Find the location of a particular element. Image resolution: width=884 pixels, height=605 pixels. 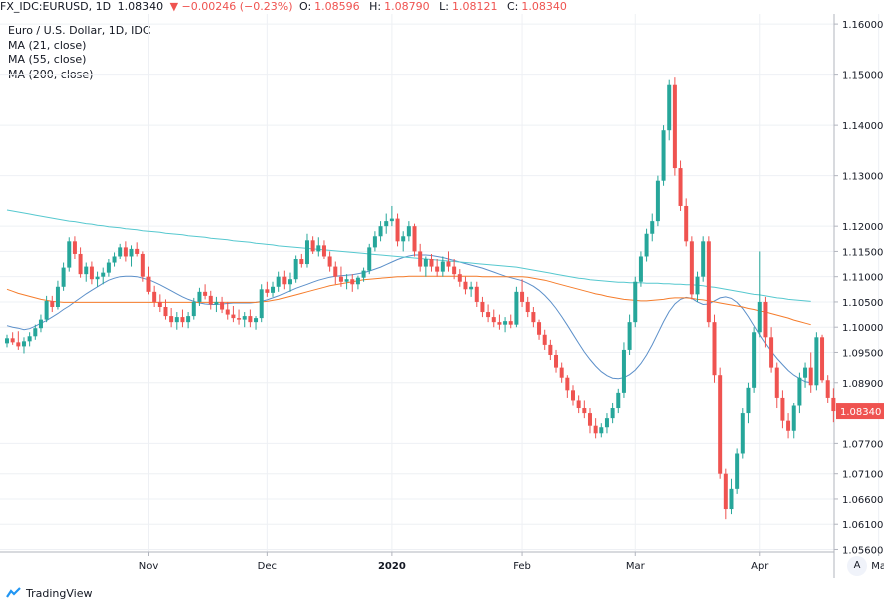

y-tick-label: 1.05600 is located at coordinates (862, 550).